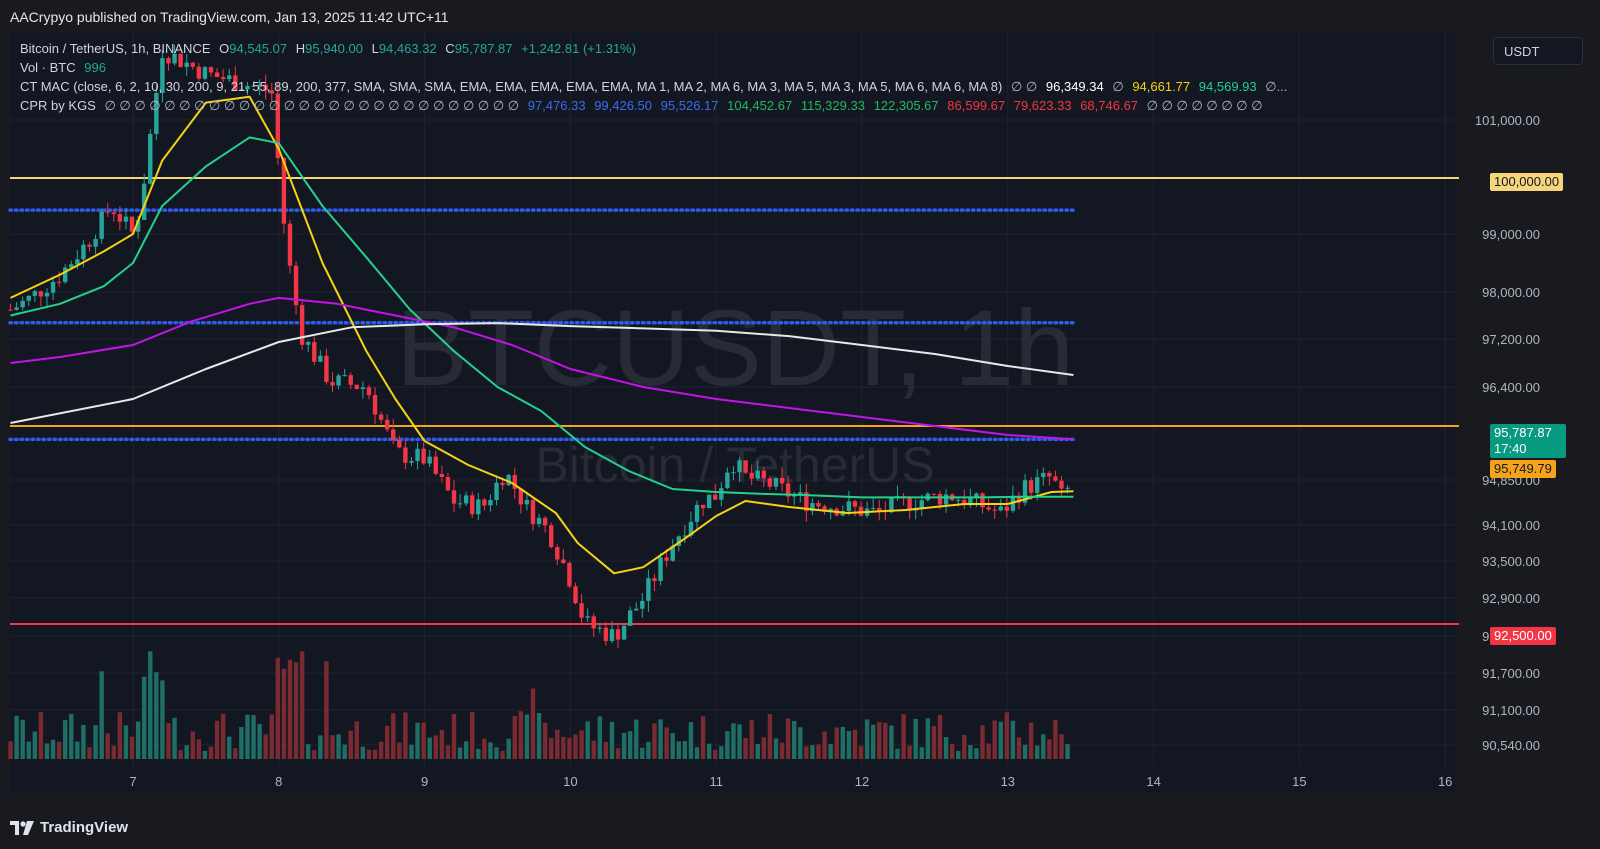 The width and height of the screenshot is (1600, 849). I want to click on tradingview-logo: TradingView, so click(69, 827).